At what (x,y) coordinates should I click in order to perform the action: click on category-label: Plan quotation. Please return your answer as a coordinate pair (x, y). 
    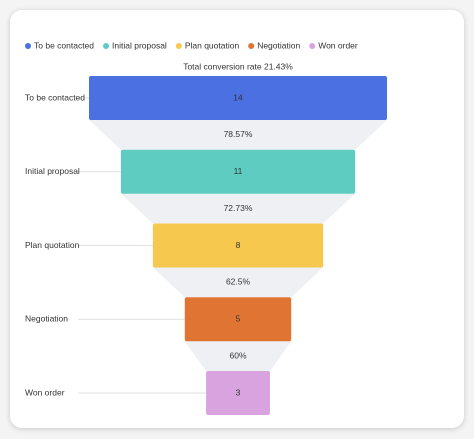
    Looking at the image, I should click on (52, 245).